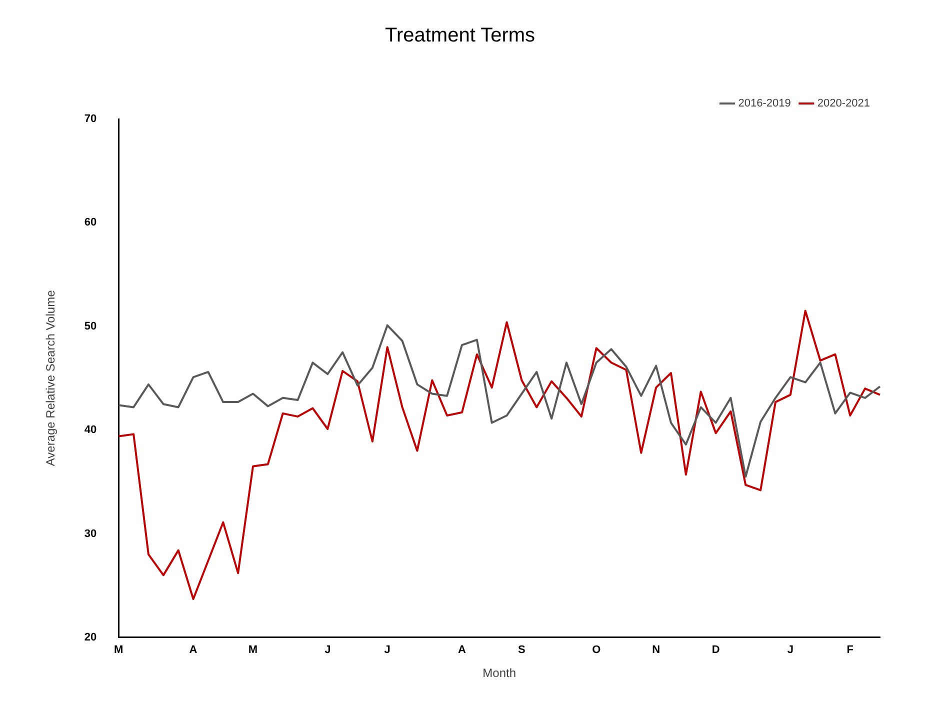 This screenshot has width=930, height=725. What do you see at coordinates (90, 637) in the screenshot?
I see `y-tick-label: 20` at bounding box center [90, 637].